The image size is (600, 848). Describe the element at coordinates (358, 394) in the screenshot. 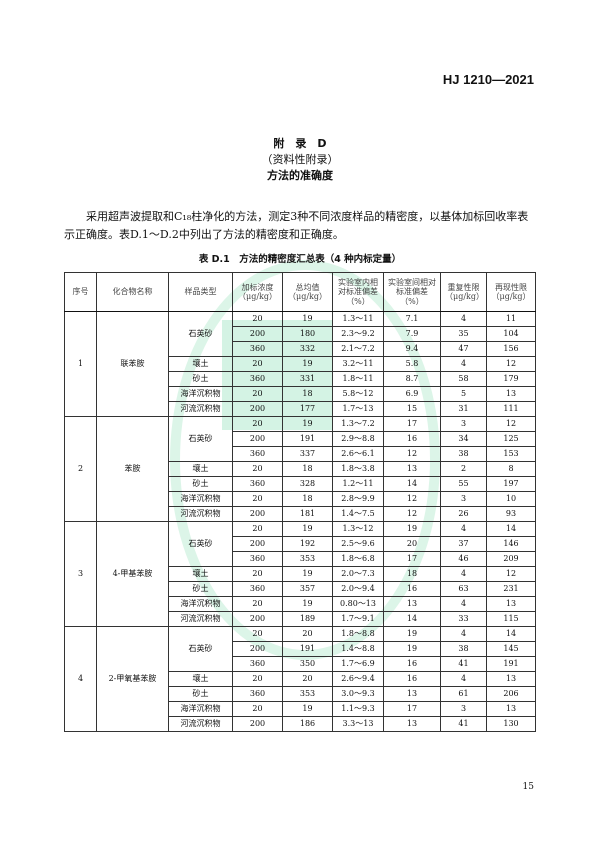

I see `intra-lab-rsd-cell: 5.8～12` at that location.